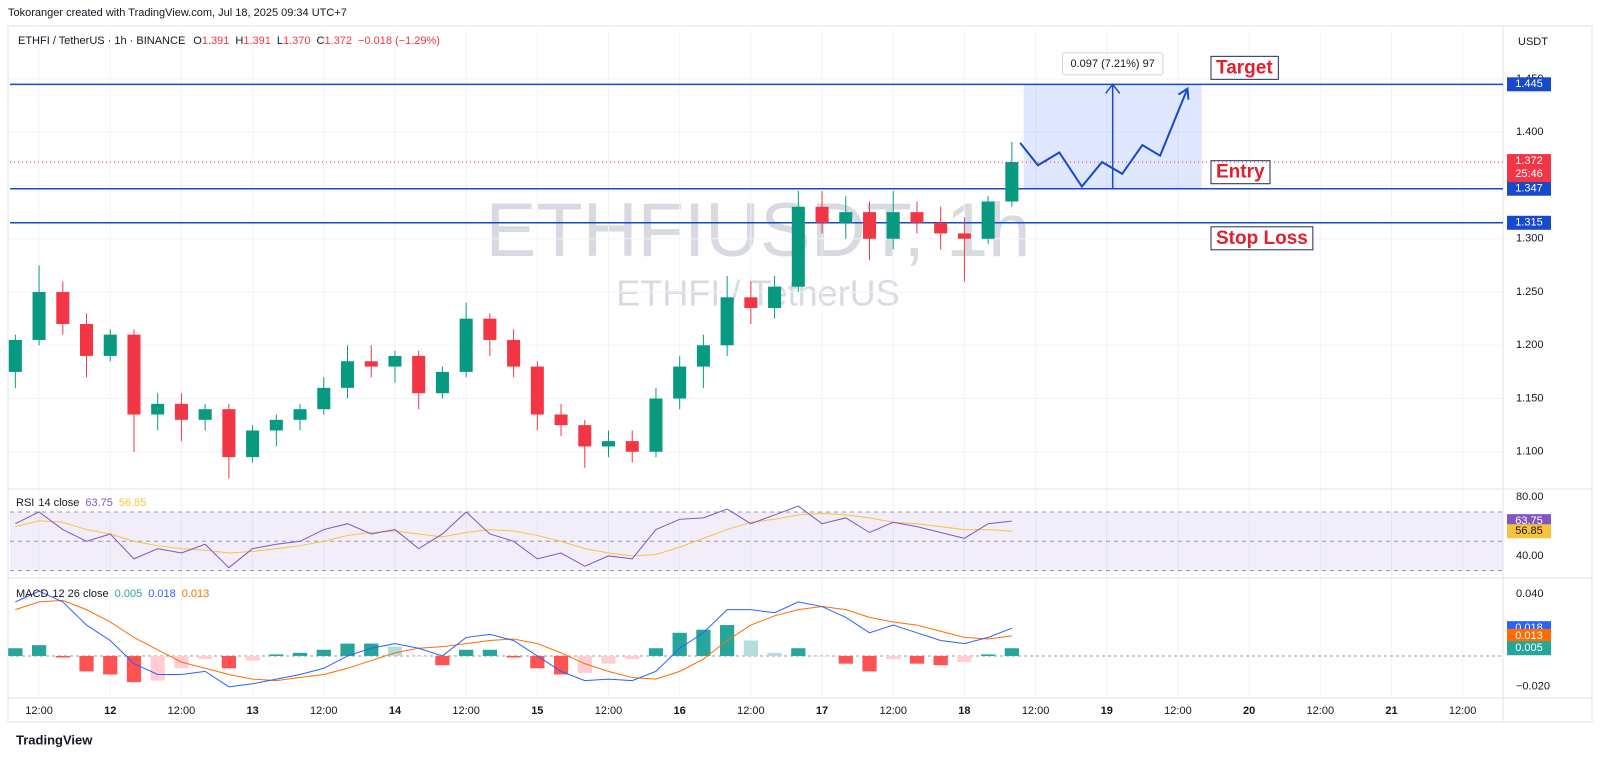  What do you see at coordinates (395, 711) in the screenshot?
I see `x-tick-label: 14` at bounding box center [395, 711].